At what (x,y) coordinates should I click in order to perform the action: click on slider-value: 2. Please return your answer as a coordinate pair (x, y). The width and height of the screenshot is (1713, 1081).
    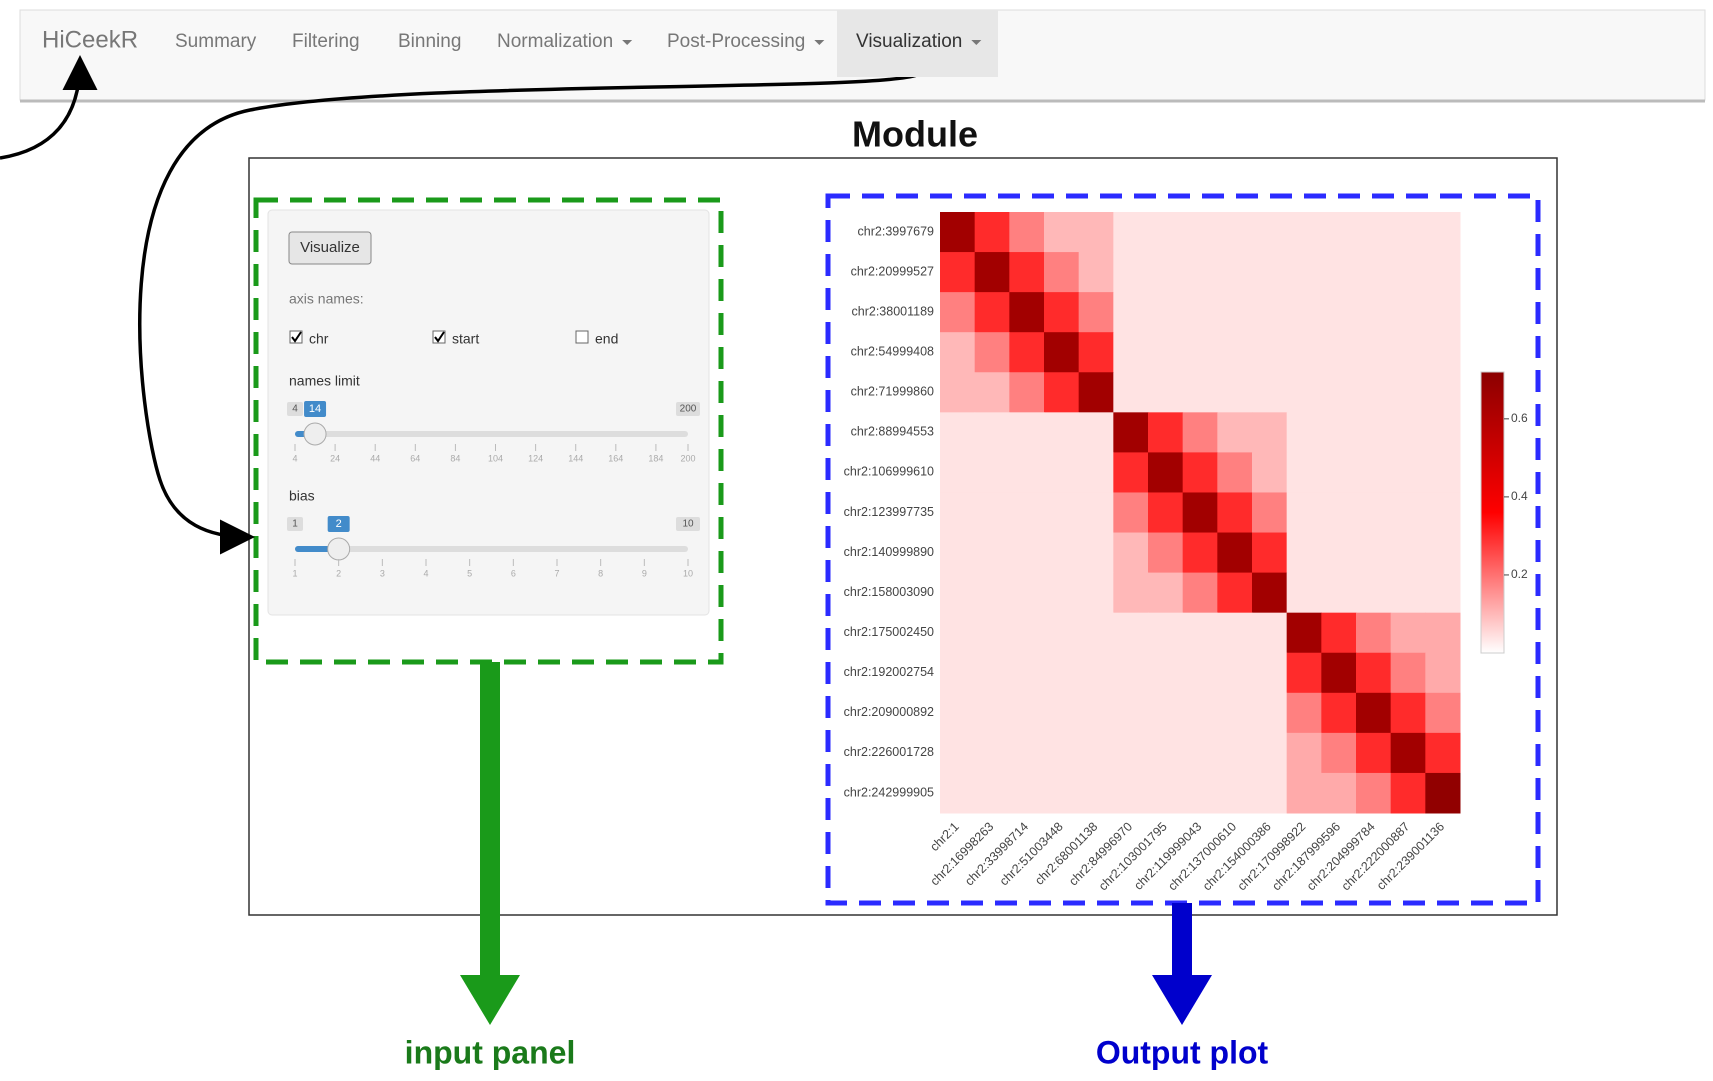
    Looking at the image, I should click on (339, 524).